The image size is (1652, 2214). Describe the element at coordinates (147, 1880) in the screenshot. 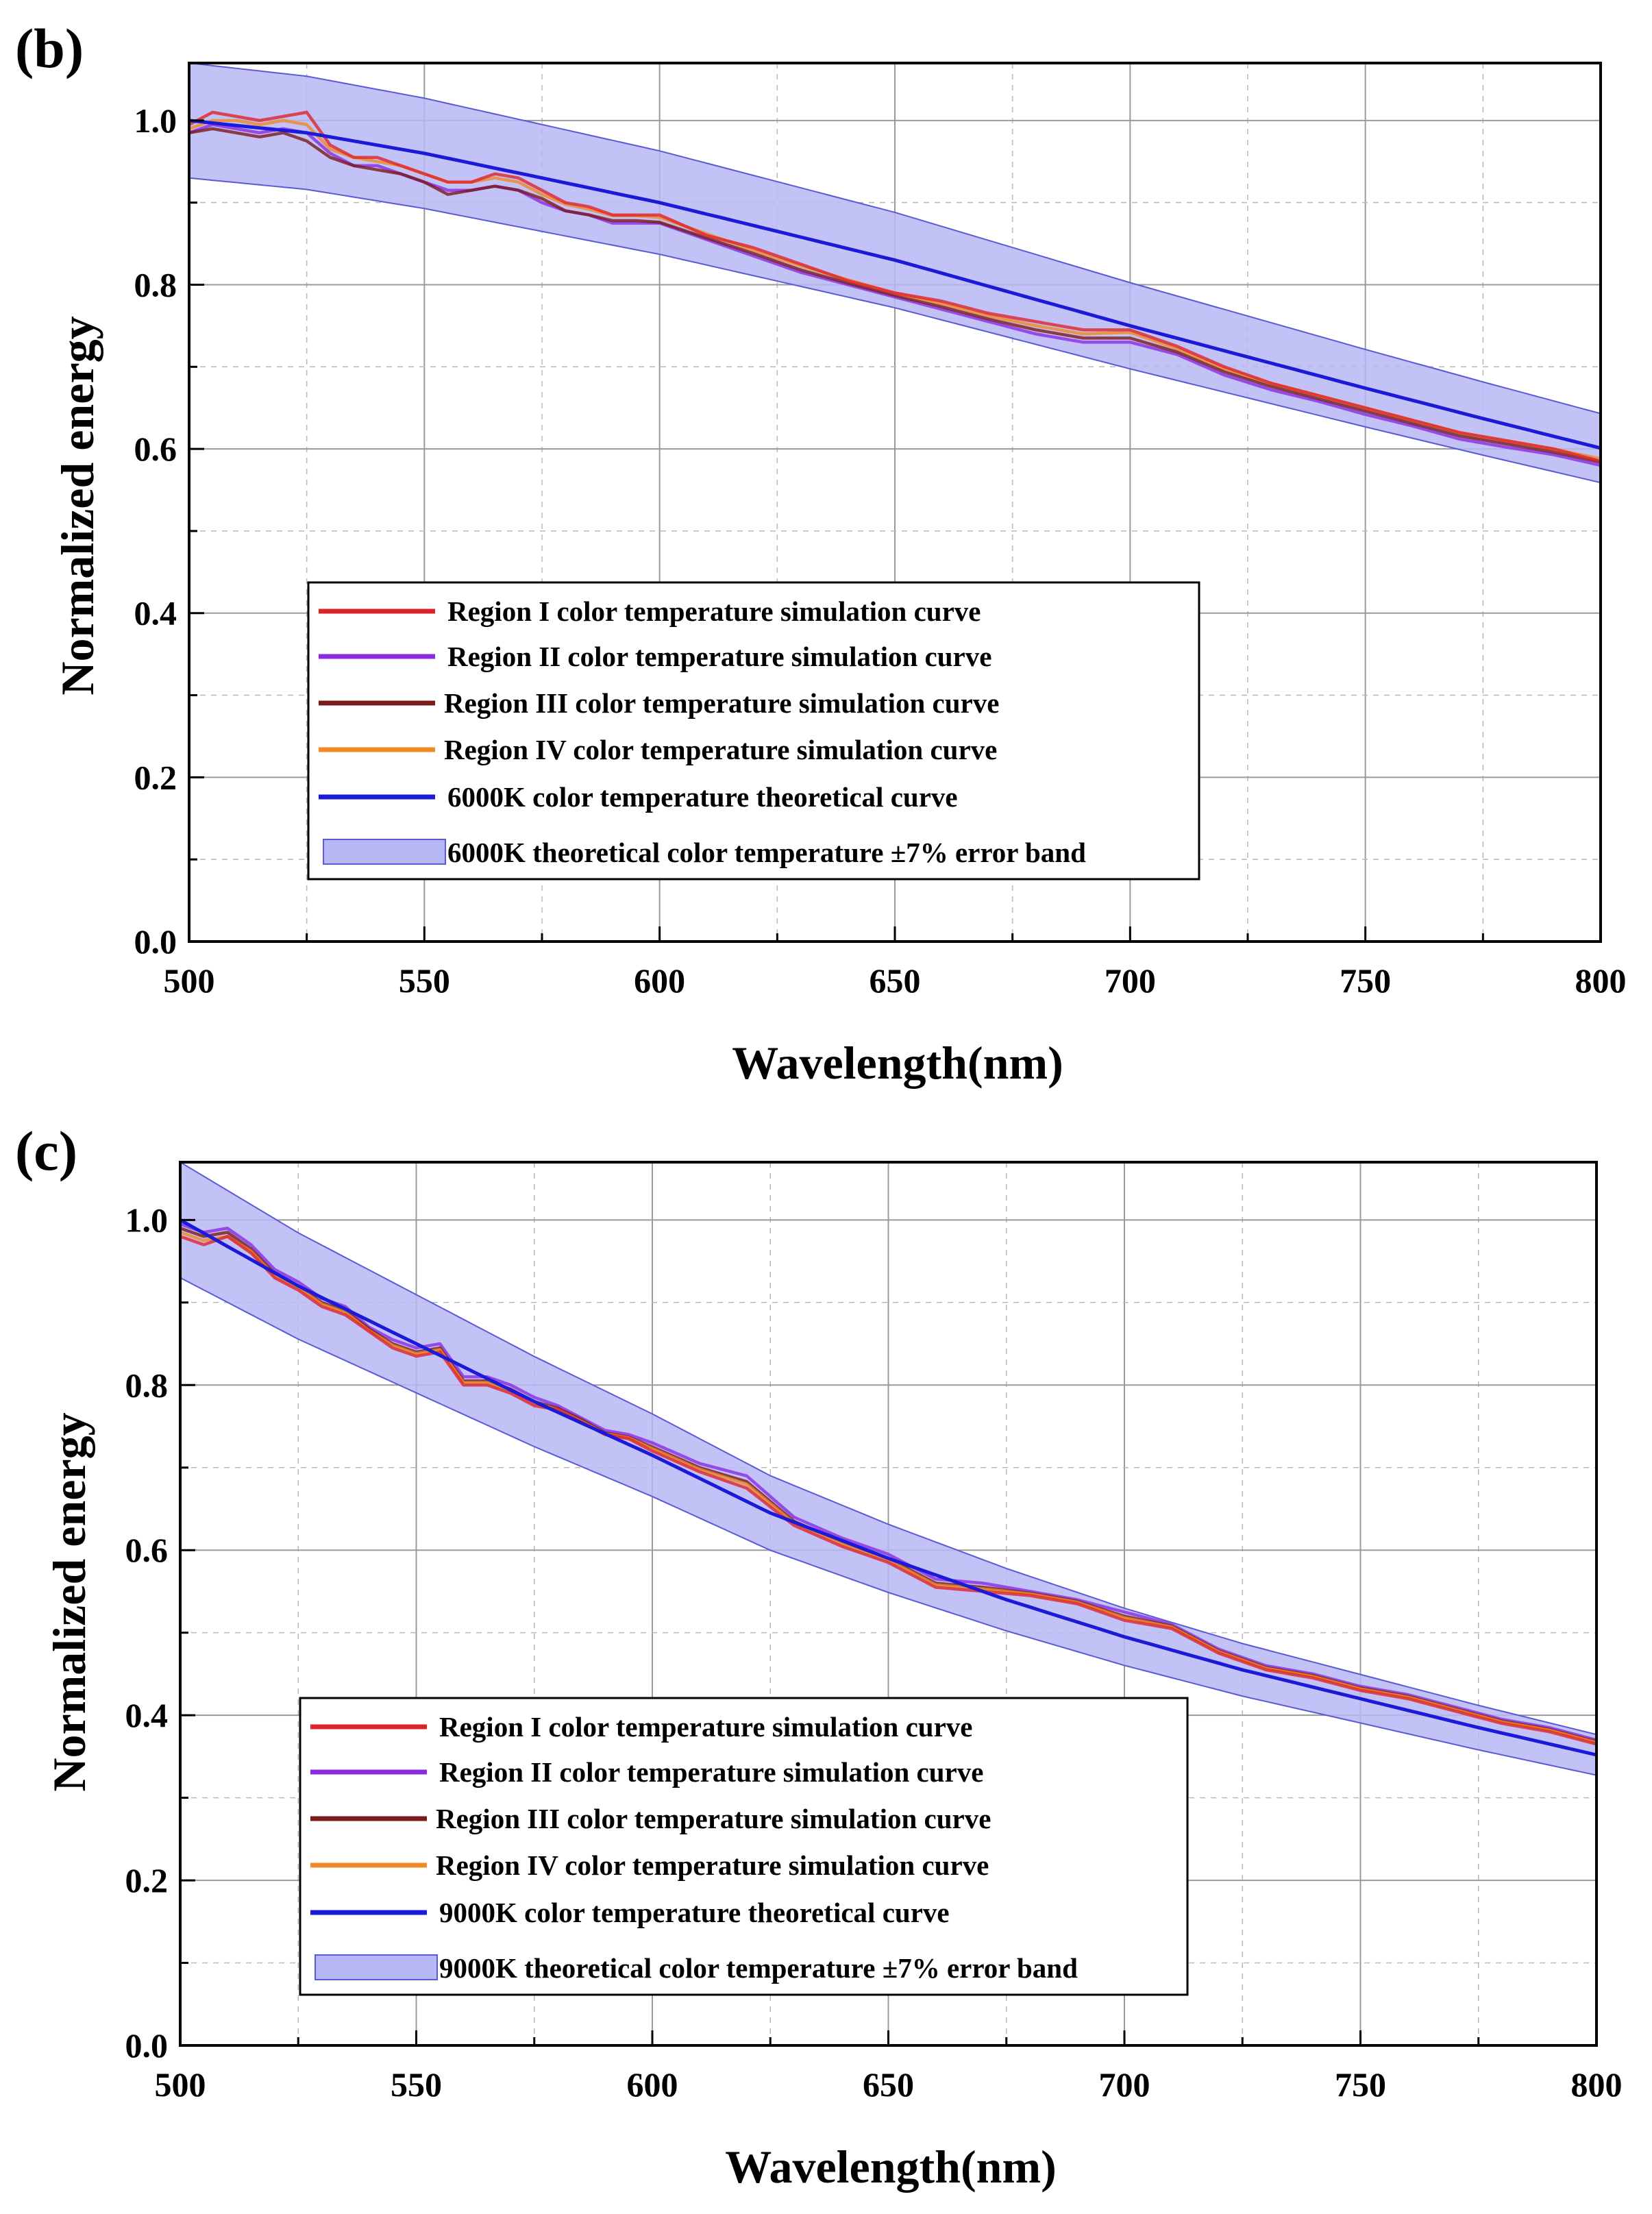

I see `y-tick-label-0.2-c: 0.2` at that location.